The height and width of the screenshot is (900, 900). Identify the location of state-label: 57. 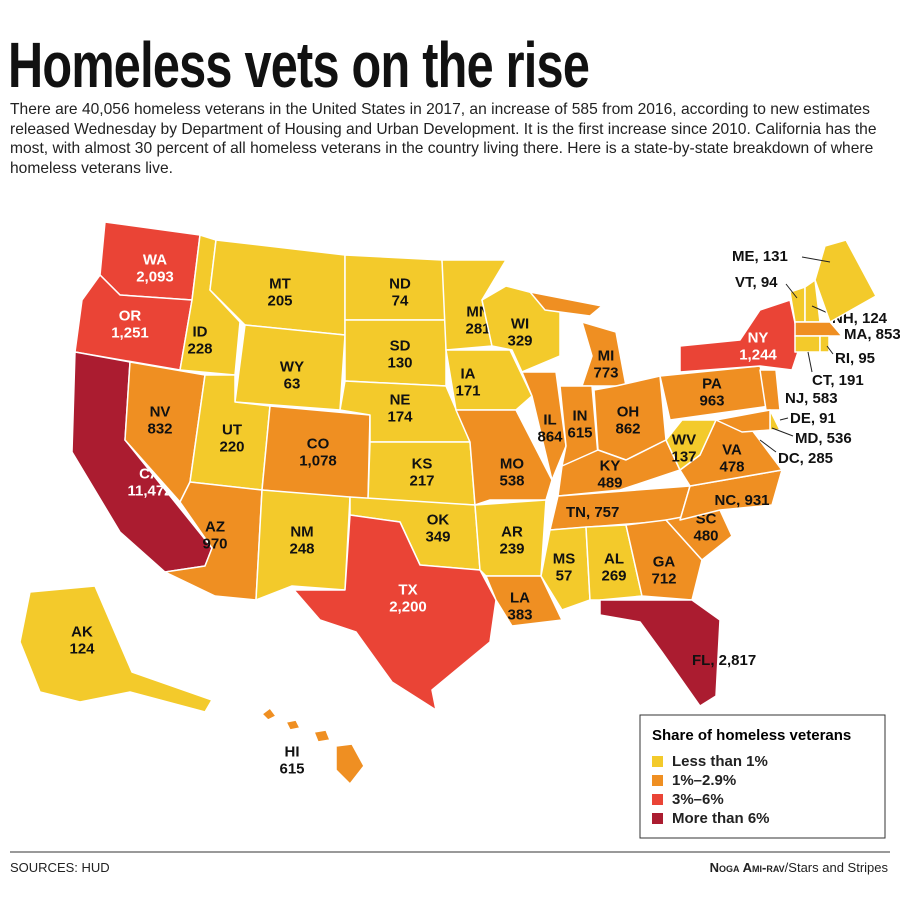
(564, 576).